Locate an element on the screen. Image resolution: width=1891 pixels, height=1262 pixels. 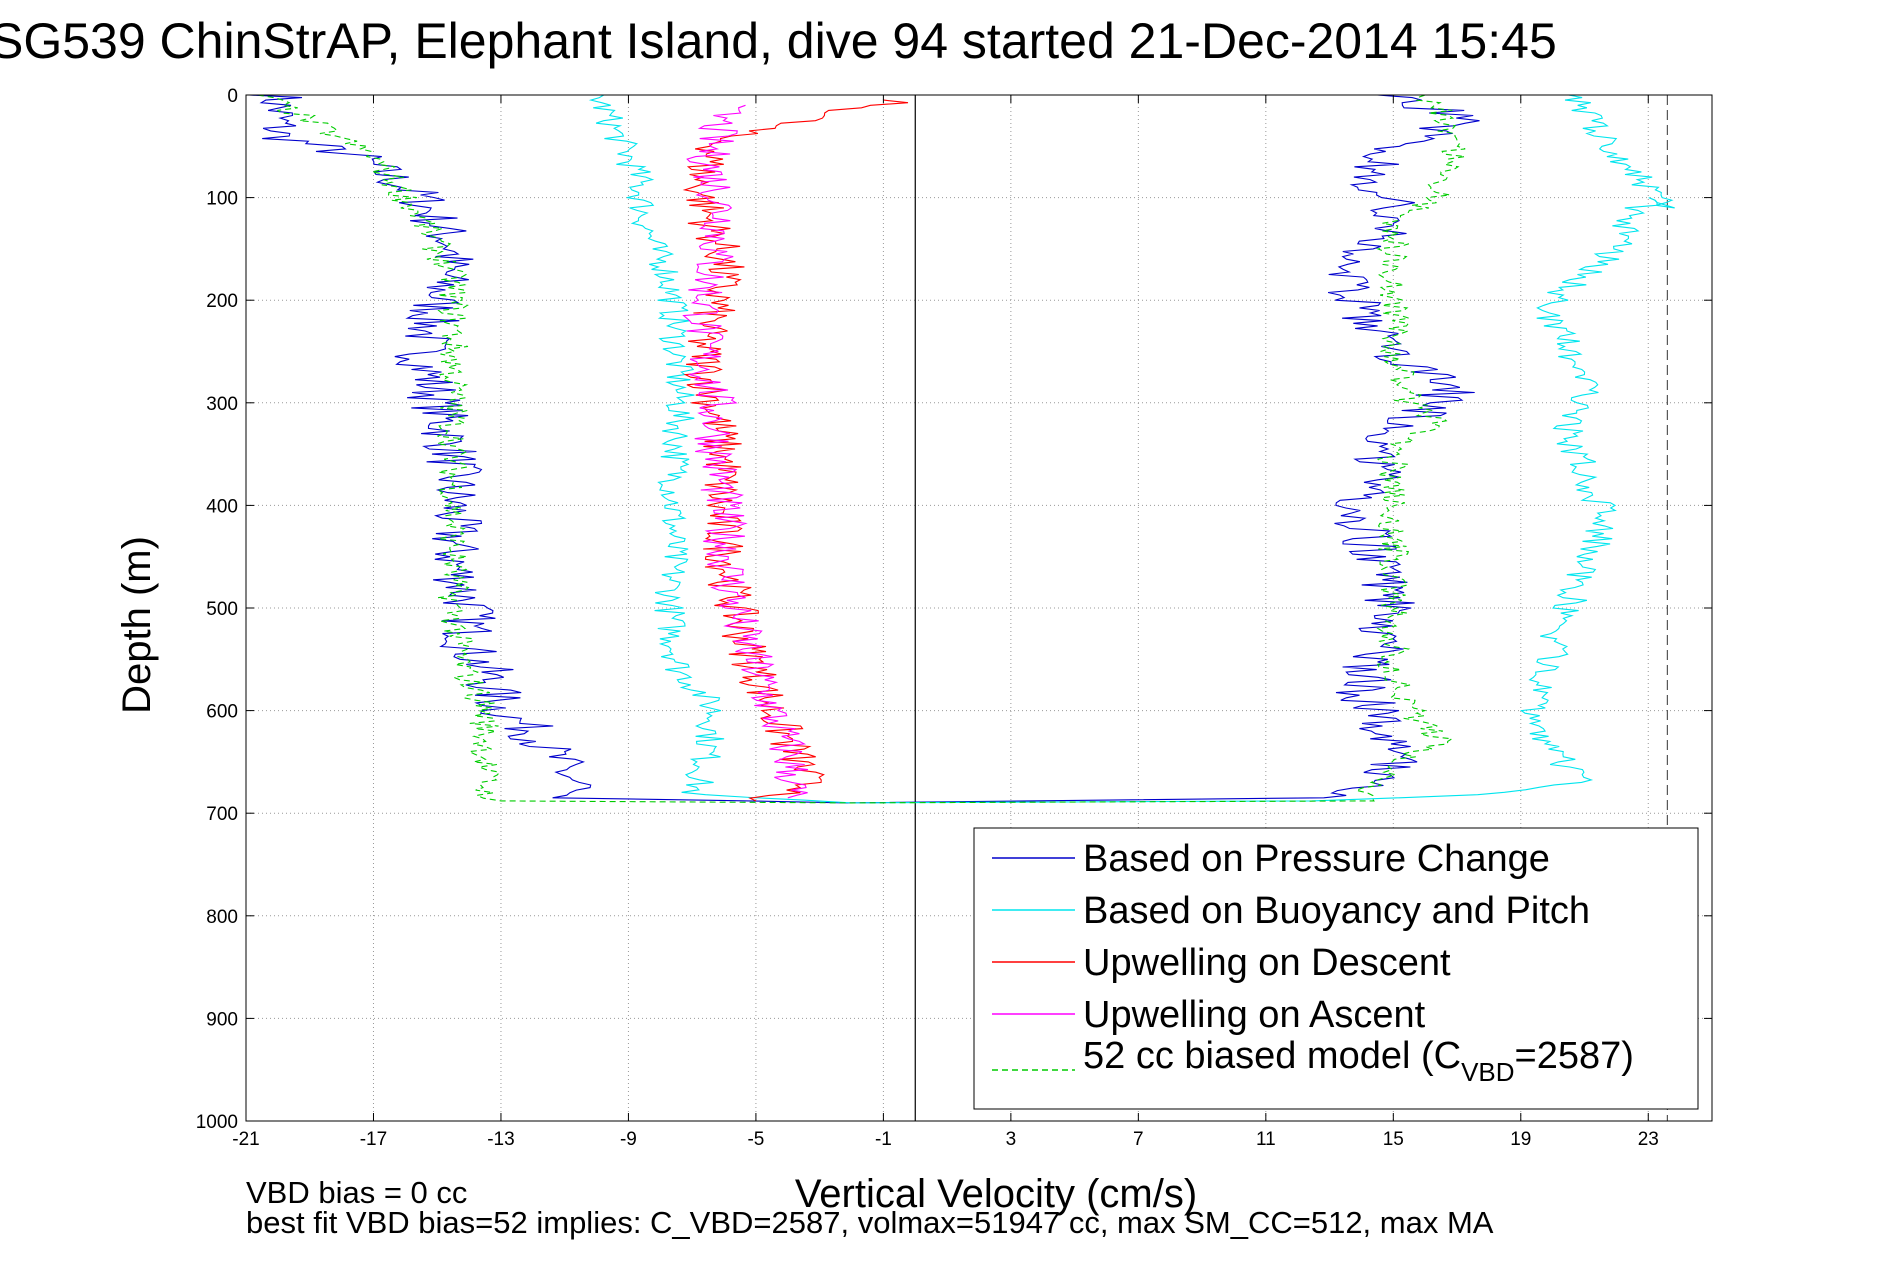
x-tick-label: -17 is located at coordinates (373, 1139).